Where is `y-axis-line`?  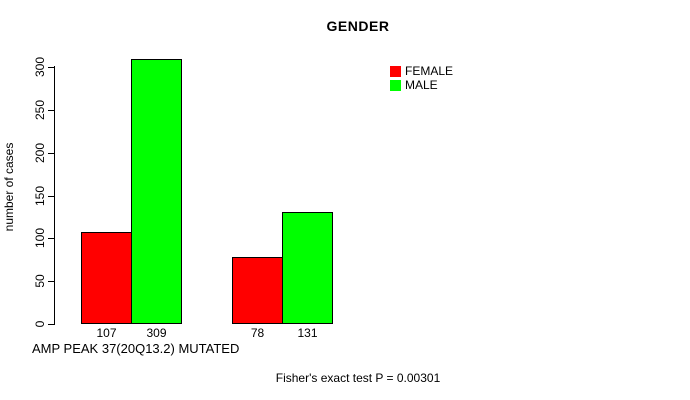
y-axis-line is located at coordinates (54, 195).